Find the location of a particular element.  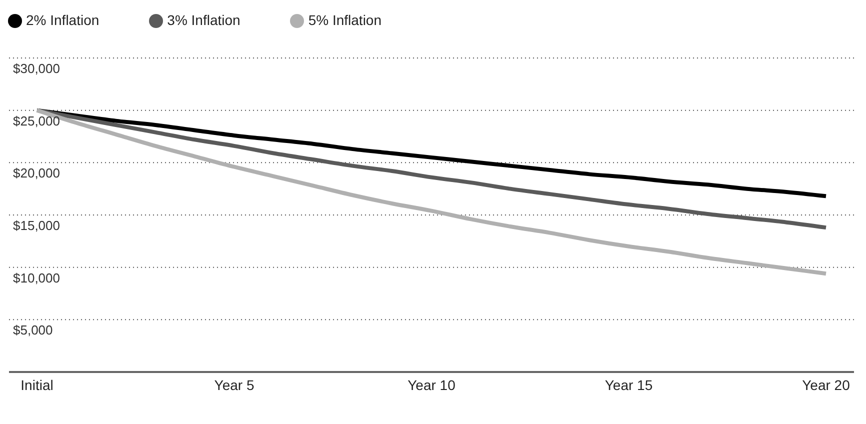

y-tick-label: $15,000 is located at coordinates (36, 225).